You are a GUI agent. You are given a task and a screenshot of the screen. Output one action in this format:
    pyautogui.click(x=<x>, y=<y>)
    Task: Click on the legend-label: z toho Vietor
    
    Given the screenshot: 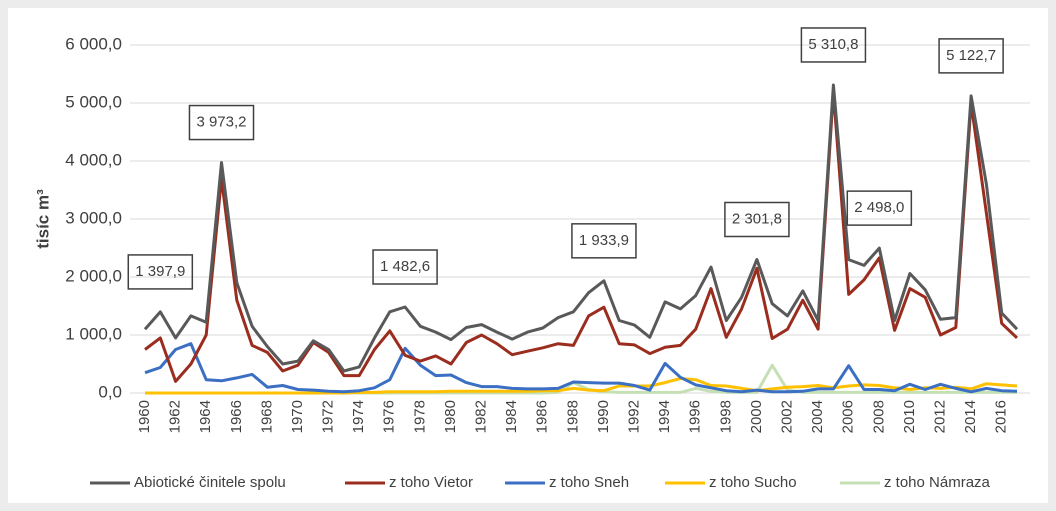 What is the action you would take?
    pyautogui.click(x=431, y=482)
    